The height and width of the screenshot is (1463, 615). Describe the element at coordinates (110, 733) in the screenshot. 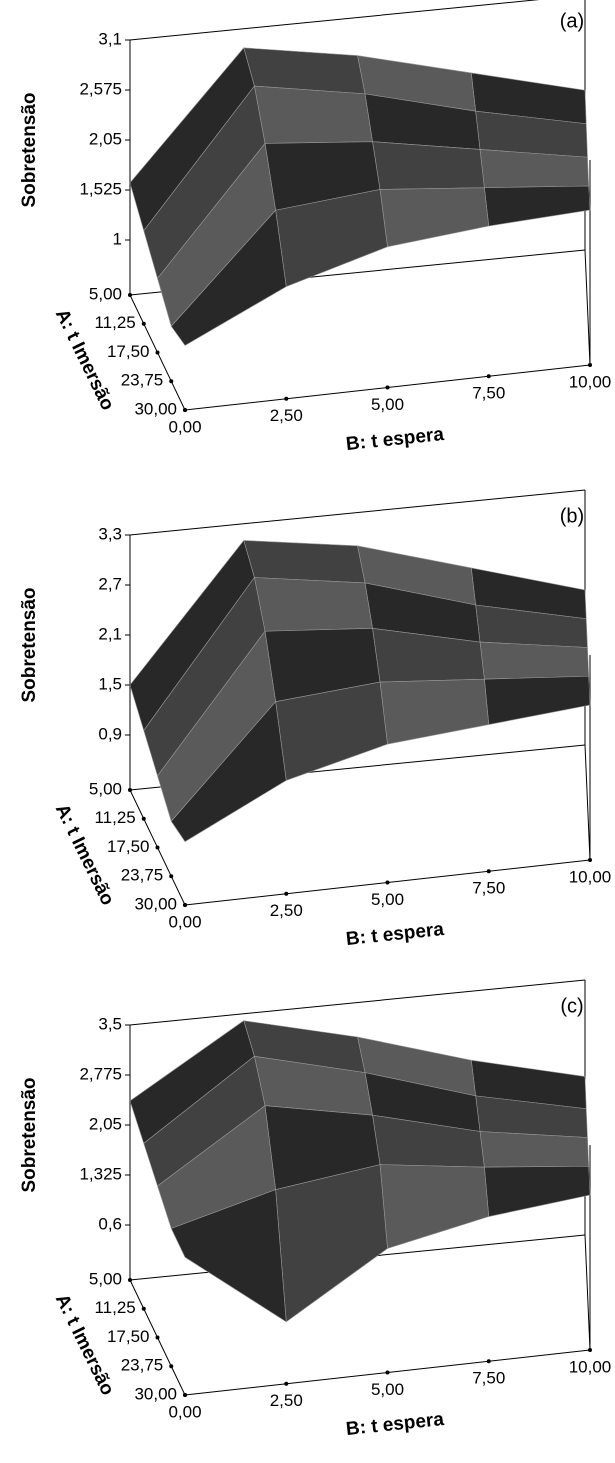

I see `z-tick-label: 0,9` at that location.